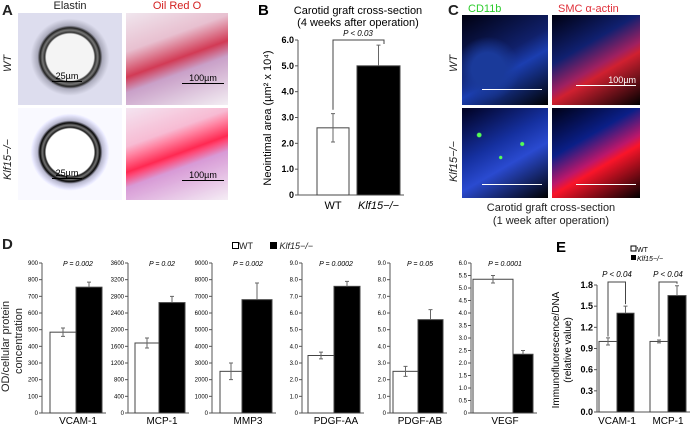 The height and width of the screenshot is (429, 700). I want to click on y-tick-label: 2000, so click(118, 331).